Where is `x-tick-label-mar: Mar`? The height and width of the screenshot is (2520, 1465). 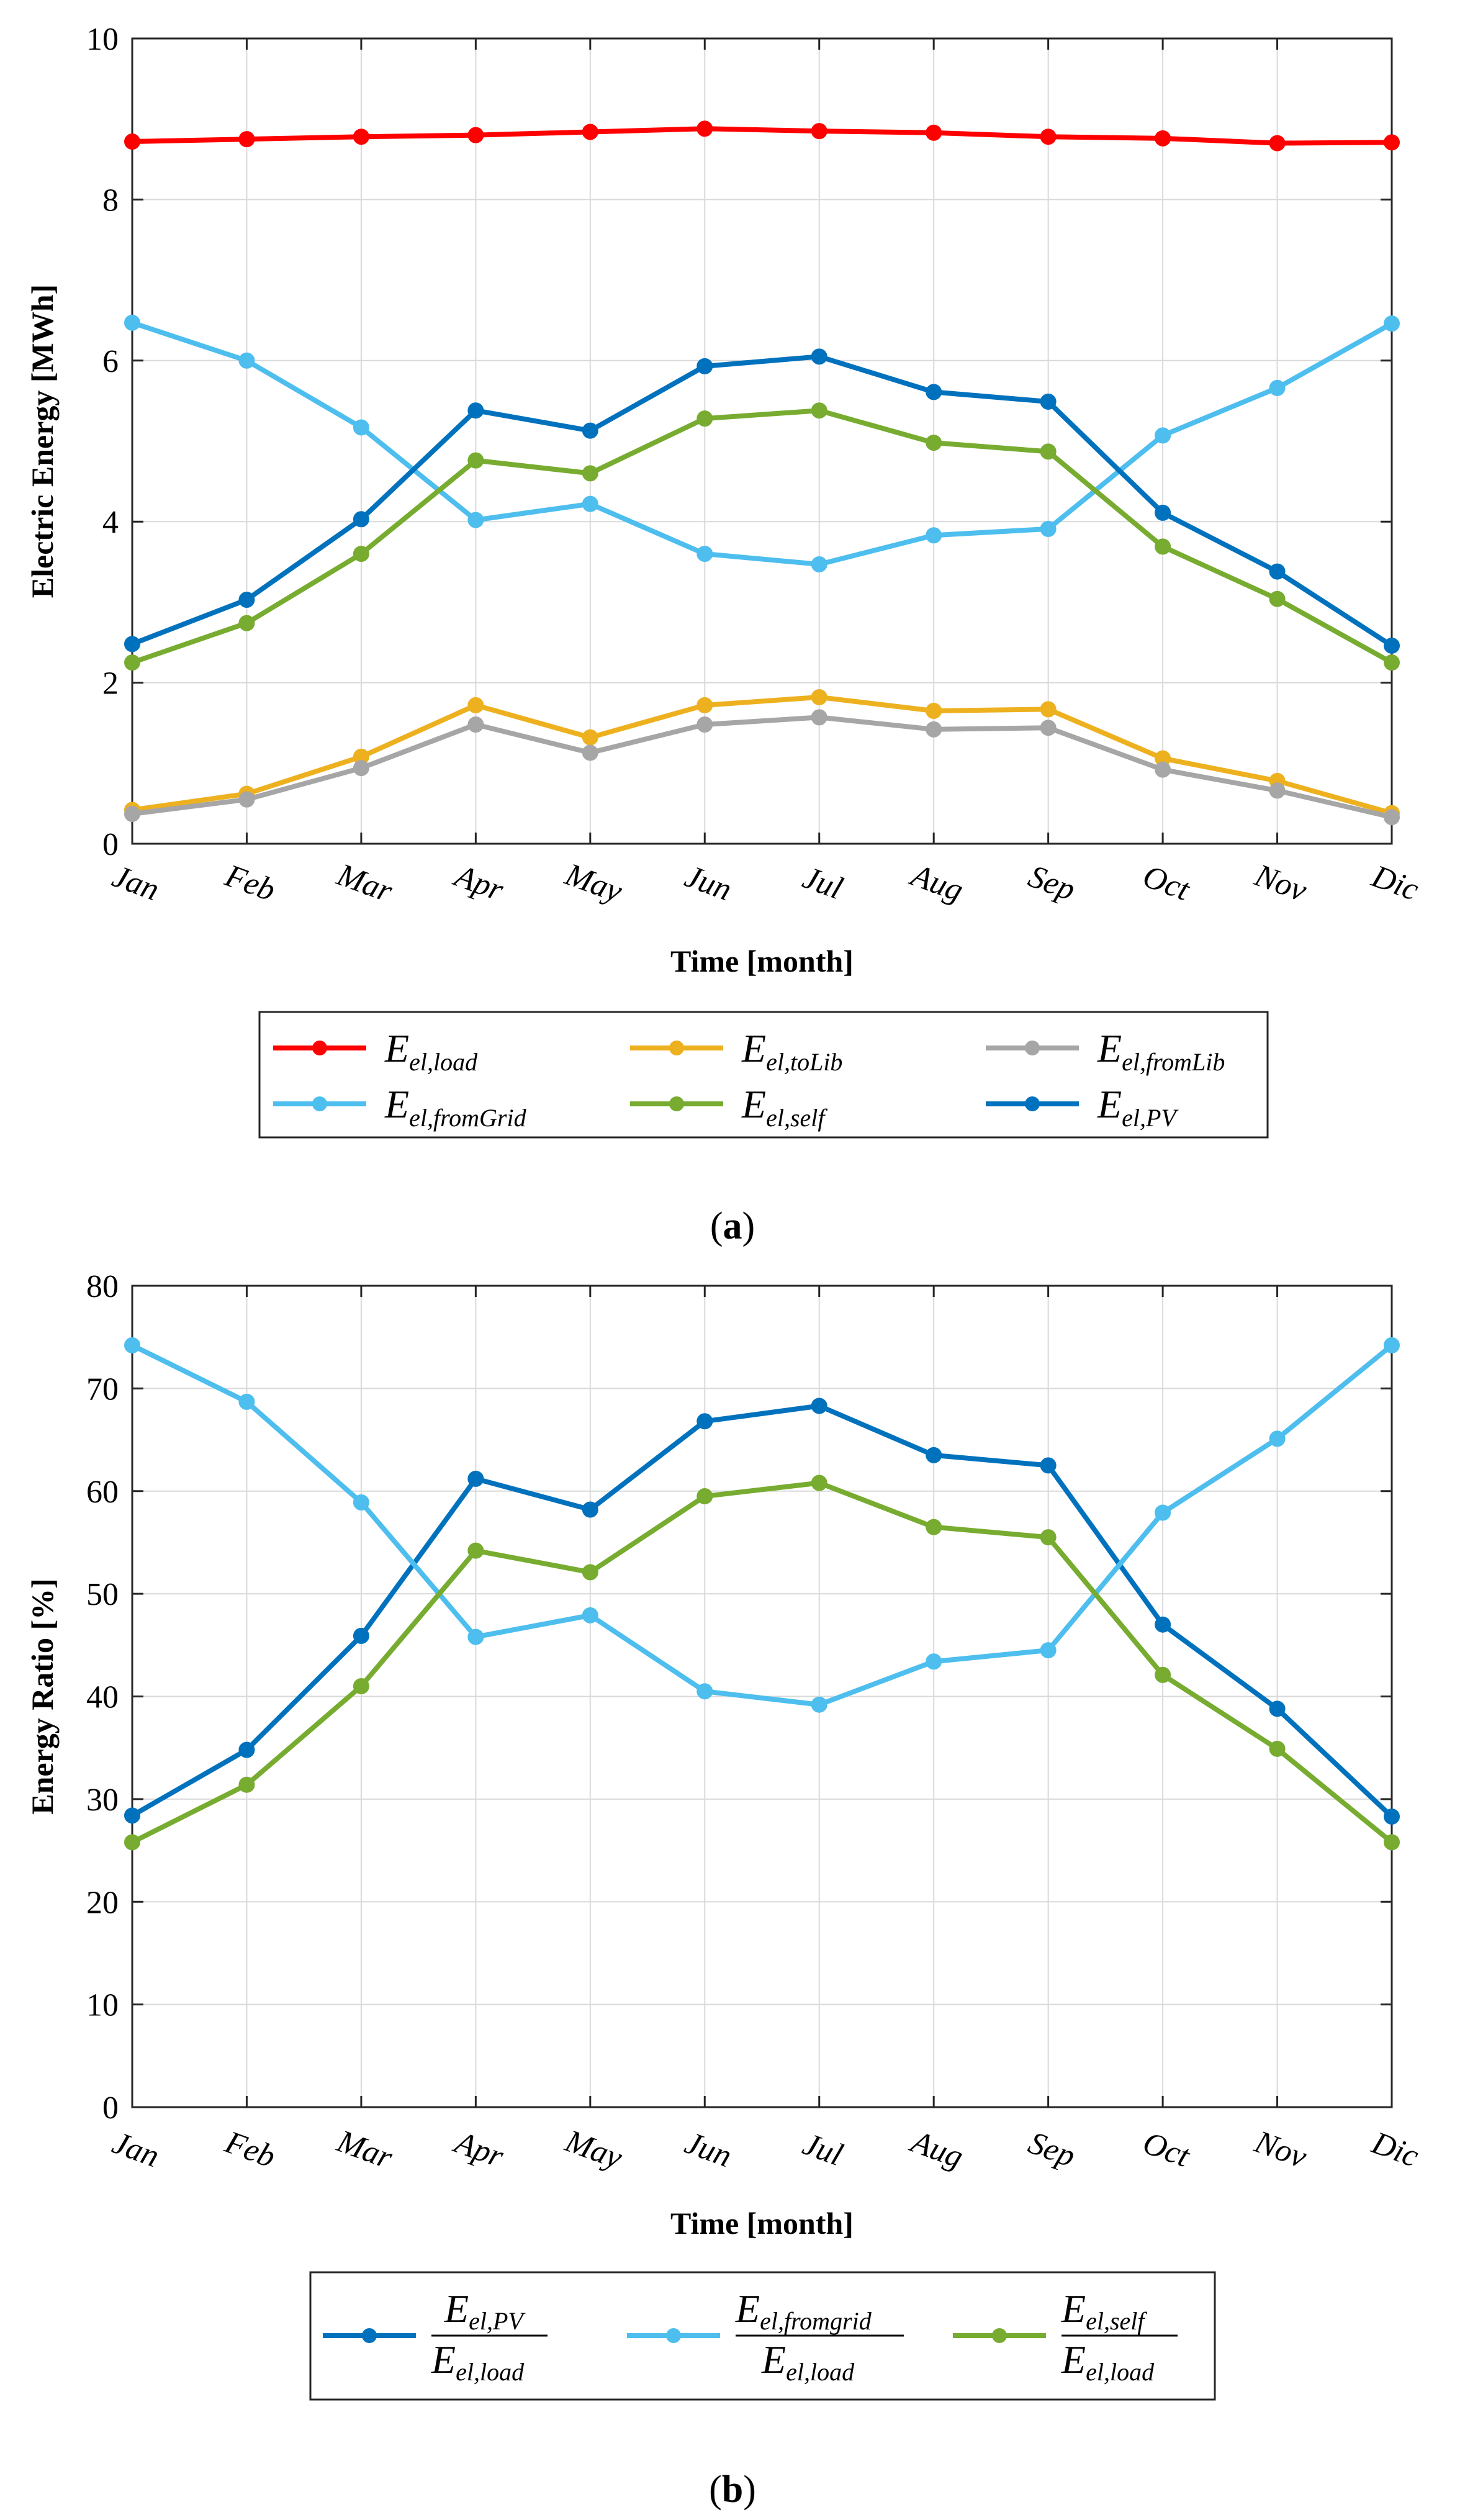 x-tick-label-mar: Mar is located at coordinates (364, 2149).